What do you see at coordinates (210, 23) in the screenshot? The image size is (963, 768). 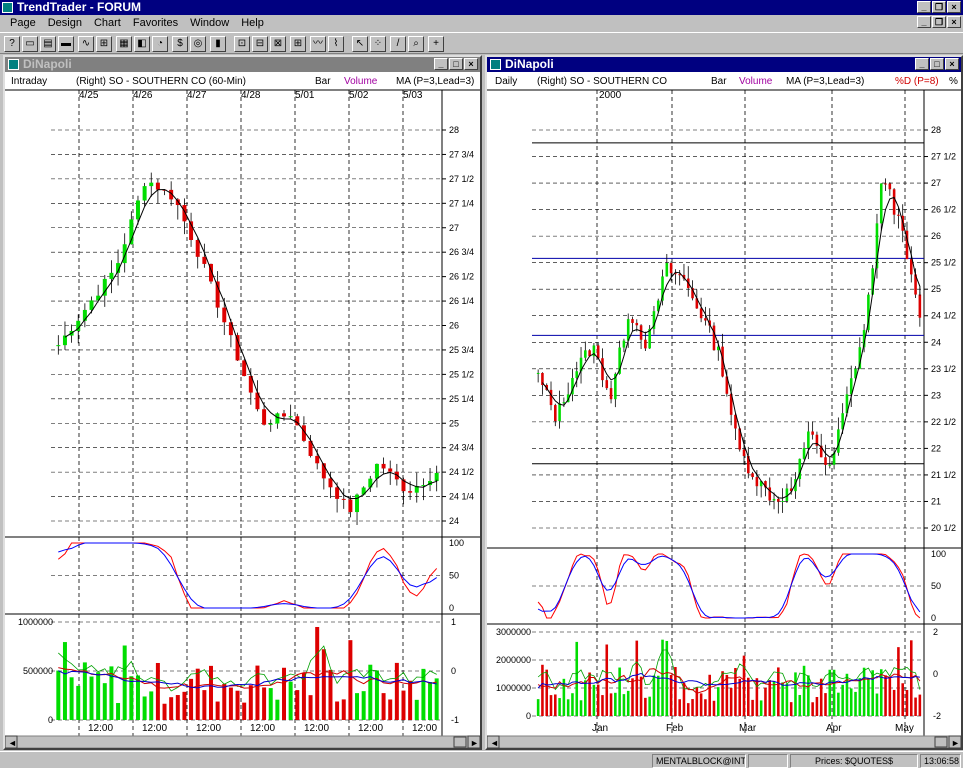 I see `menu-window: Window` at bounding box center [210, 23].